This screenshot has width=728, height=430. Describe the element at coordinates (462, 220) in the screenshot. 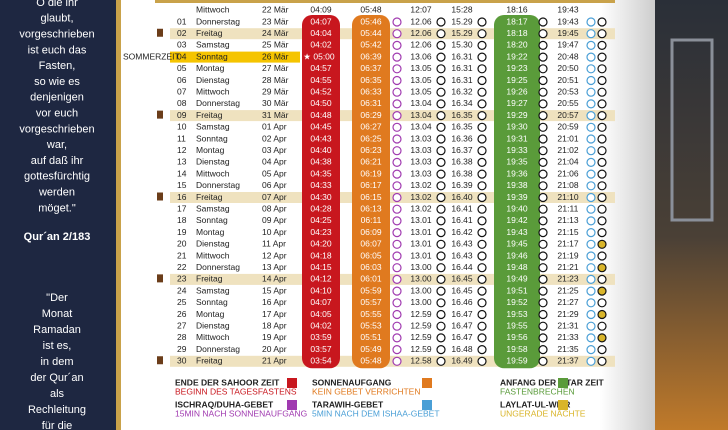

I see `time: 16.41` at that location.